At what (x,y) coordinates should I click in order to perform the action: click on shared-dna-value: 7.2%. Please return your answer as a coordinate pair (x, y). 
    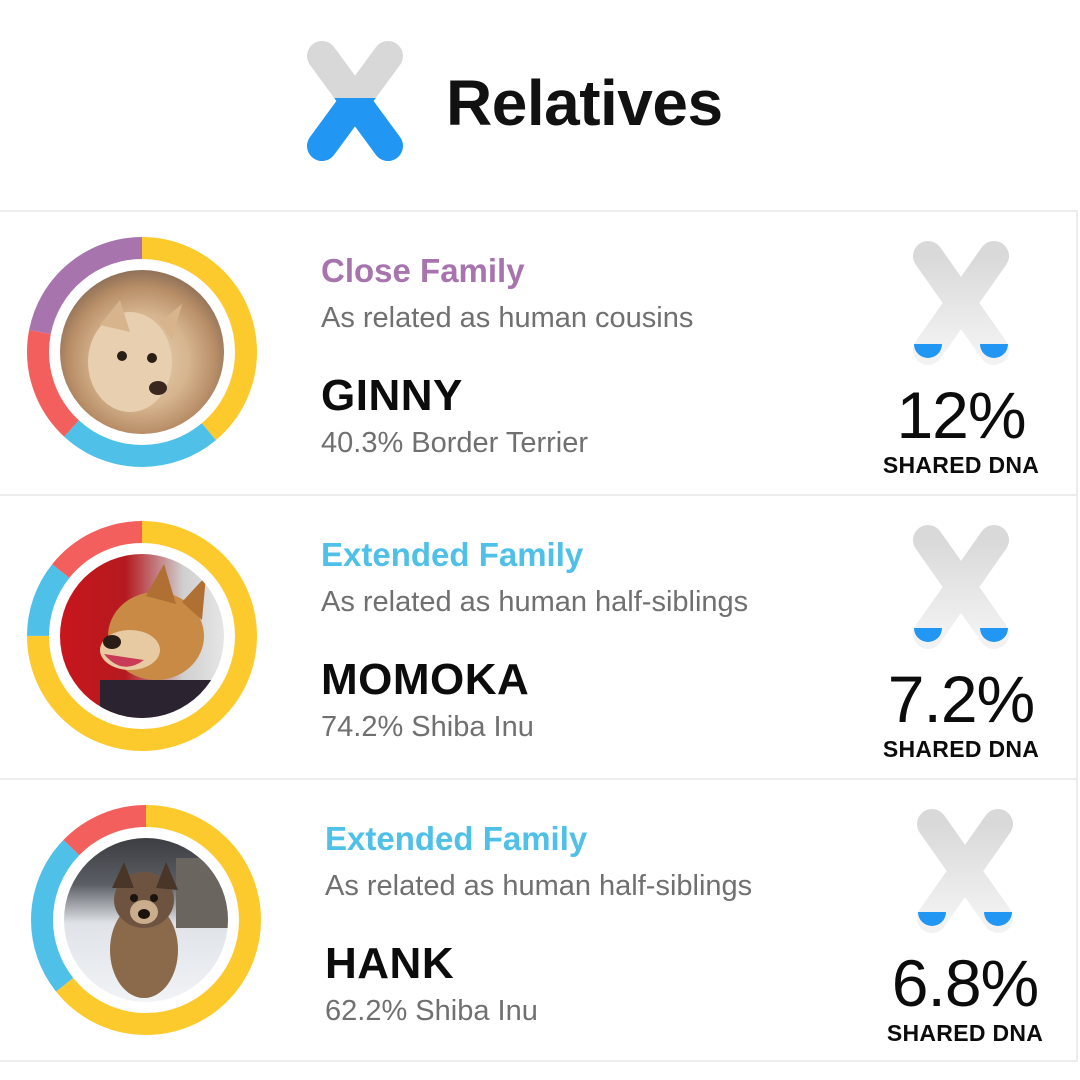
    Looking at the image, I should click on (961, 699).